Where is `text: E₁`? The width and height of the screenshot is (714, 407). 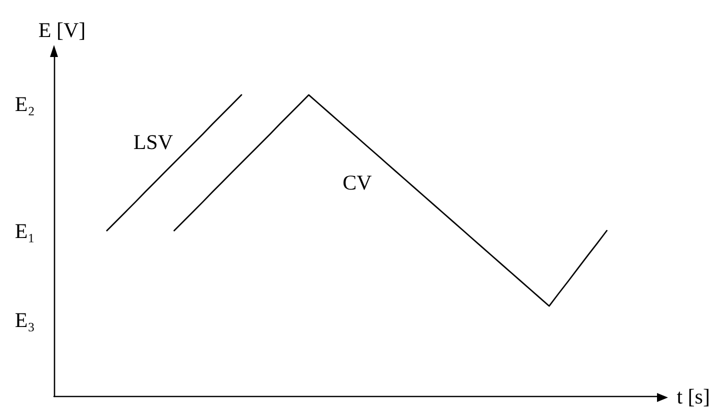 text: E₁ is located at coordinates (24, 231).